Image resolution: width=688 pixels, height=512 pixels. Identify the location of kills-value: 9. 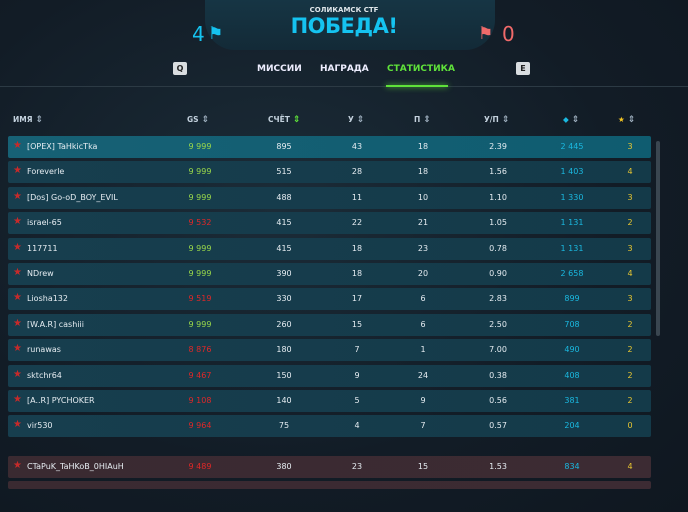
(357, 375).